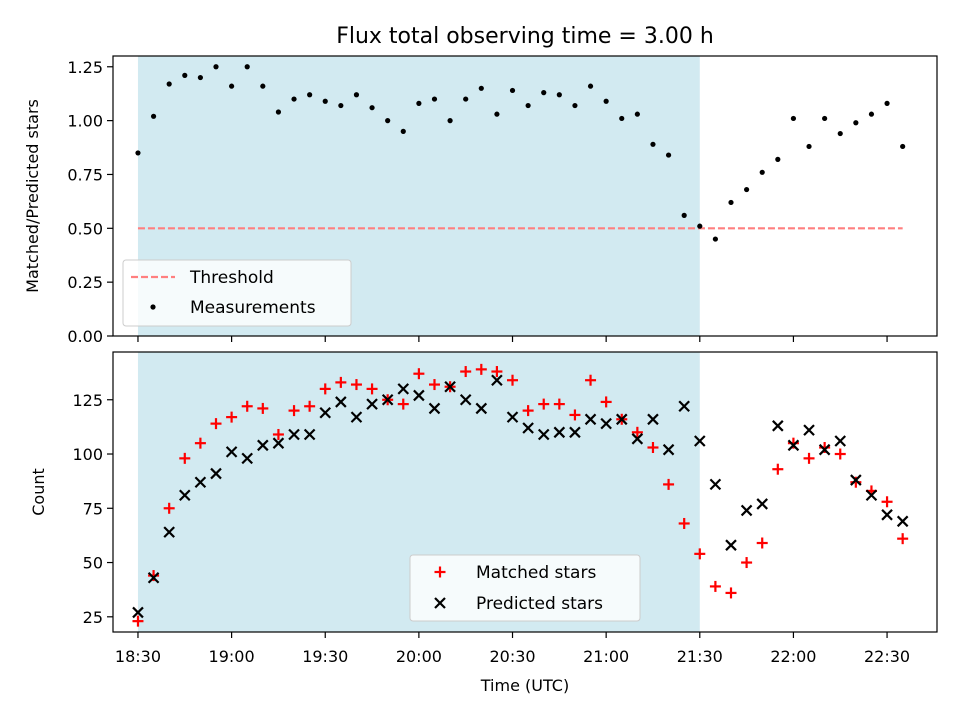 This screenshot has height=720, width=960. Describe the element at coordinates (85, 121) in the screenshot. I see `y-tick-label: 1.00` at that location.